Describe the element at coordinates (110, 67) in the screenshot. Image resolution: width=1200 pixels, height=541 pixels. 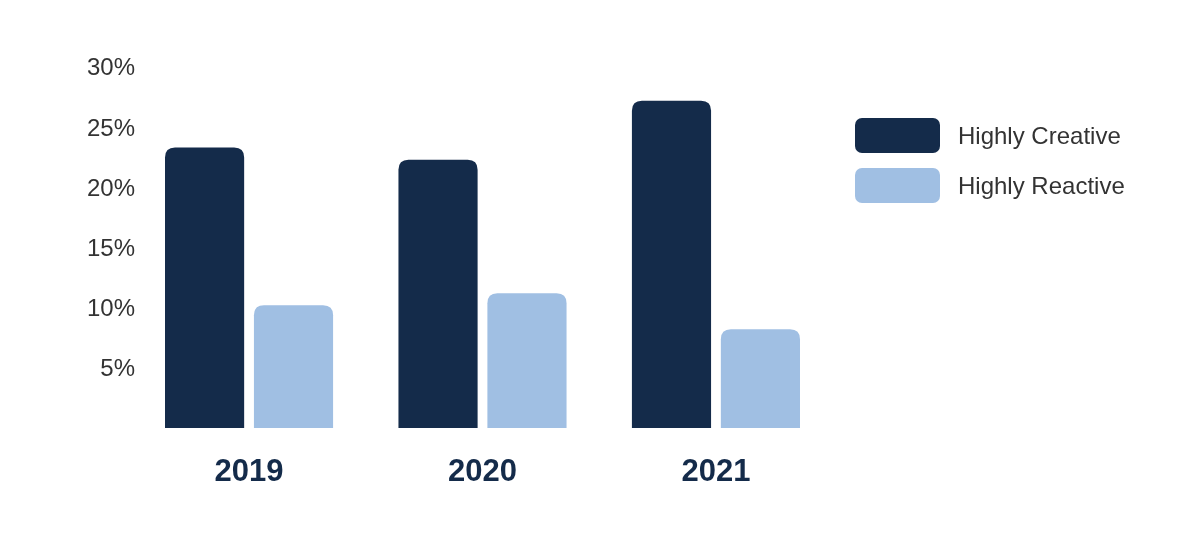
I see `y-tick-label: 30%` at that location.